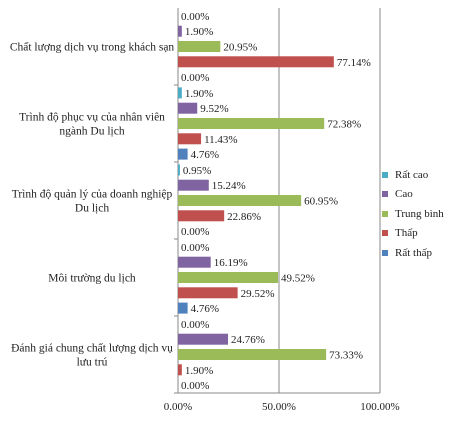 This screenshot has width=450, height=421. Describe the element at coordinates (298, 279) in the screenshot. I see `data-label: 49.52%` at that location.